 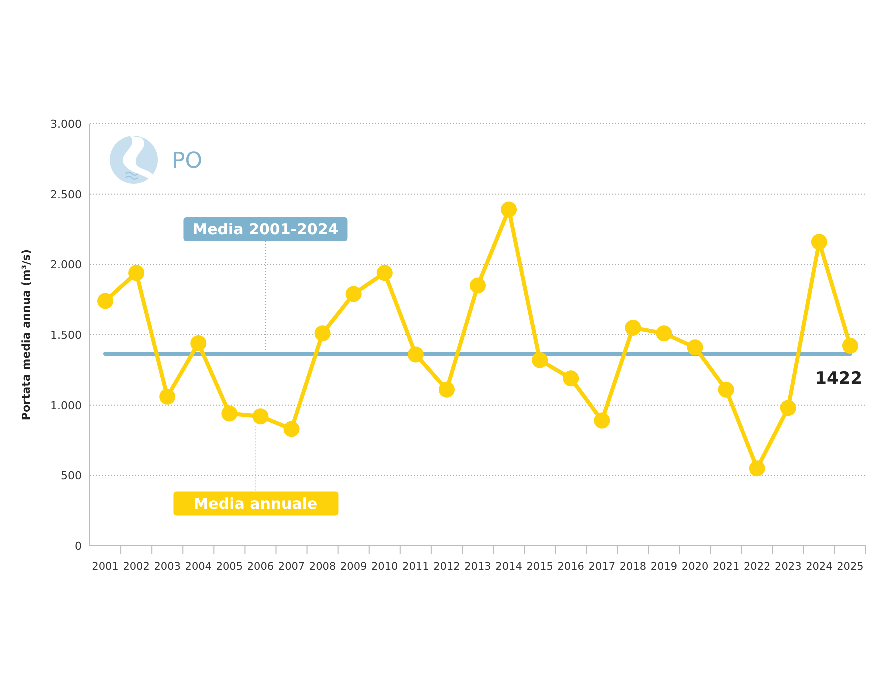 I want to click on x-tick-label: 2015, so click(x=540, y=567).